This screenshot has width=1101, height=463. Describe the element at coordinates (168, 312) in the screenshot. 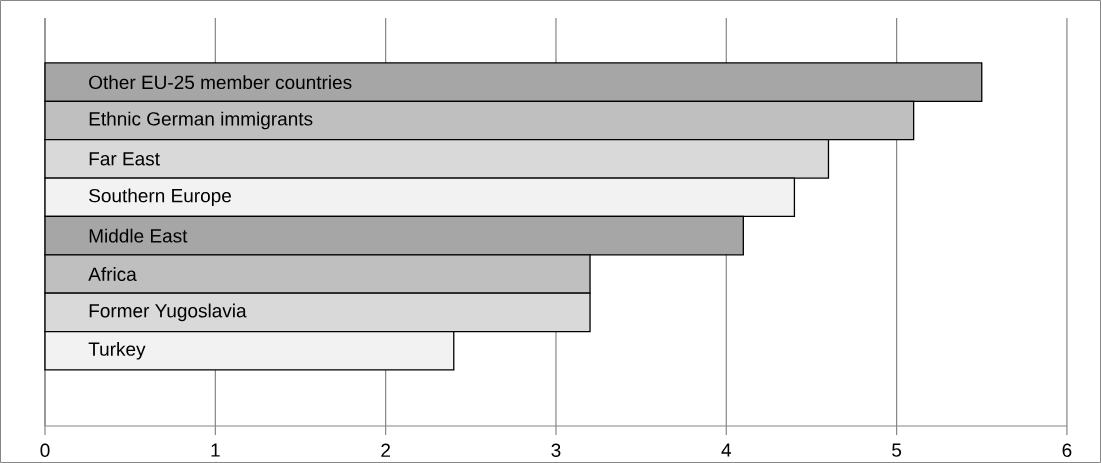

I see `y-tick-label: Former Yugoslavia` at that location.